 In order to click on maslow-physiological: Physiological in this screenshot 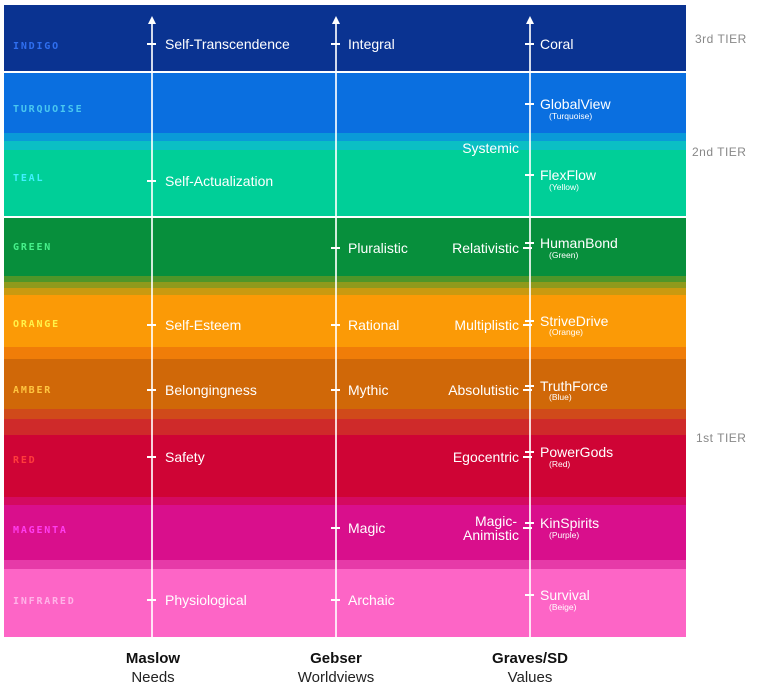, I will do `click(206, 600)`.